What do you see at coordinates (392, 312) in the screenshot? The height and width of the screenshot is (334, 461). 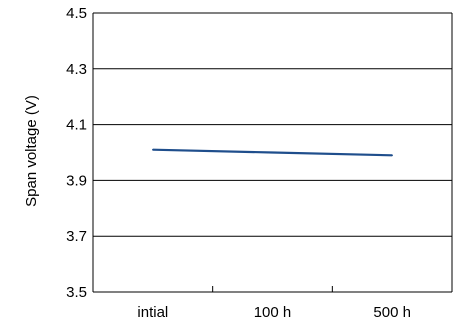 I see `x-tick-label: 500 h` at bounding box center [392, 312].